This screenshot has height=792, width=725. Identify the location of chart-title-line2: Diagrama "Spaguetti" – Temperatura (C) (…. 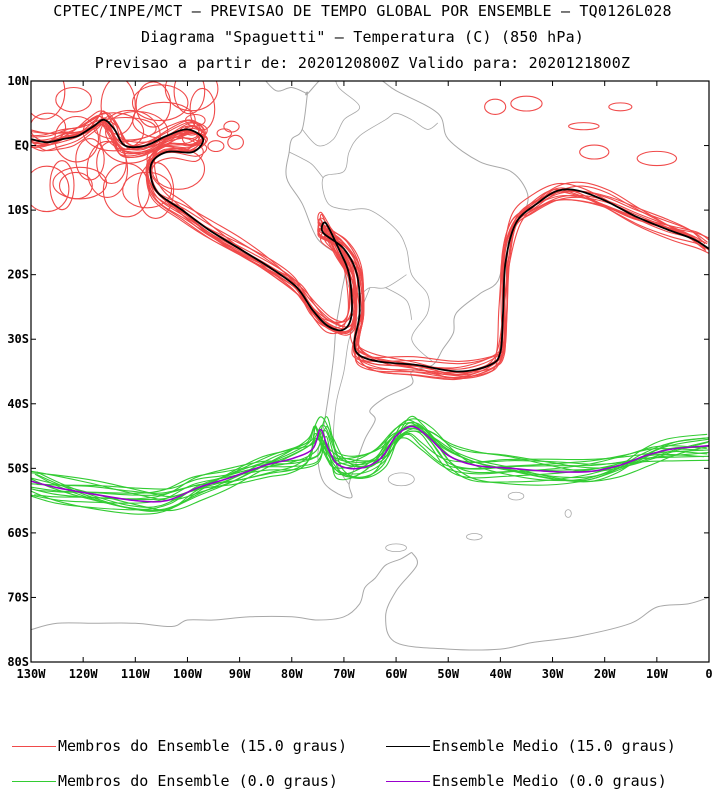
(362, 37).